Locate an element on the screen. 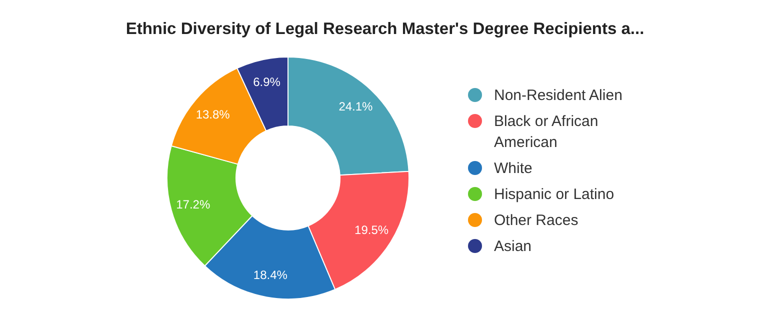  data-label: 17.2% is located at coordinates (193, 204).